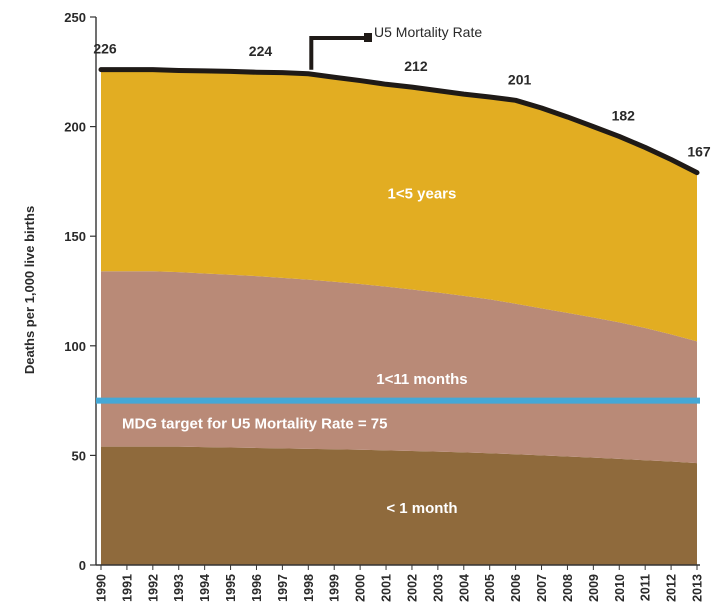  Describe the element at coordinates (335, 588) in the screenshot. I see `x-tick-label: 1999` at that location.